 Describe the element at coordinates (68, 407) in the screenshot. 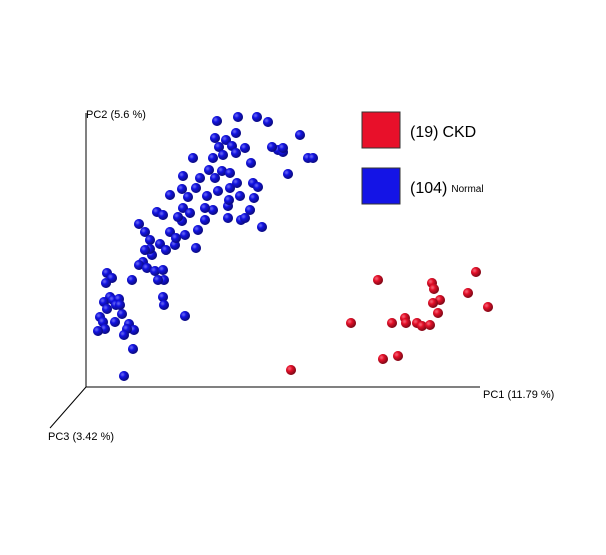

I see `z-axis` at that location.